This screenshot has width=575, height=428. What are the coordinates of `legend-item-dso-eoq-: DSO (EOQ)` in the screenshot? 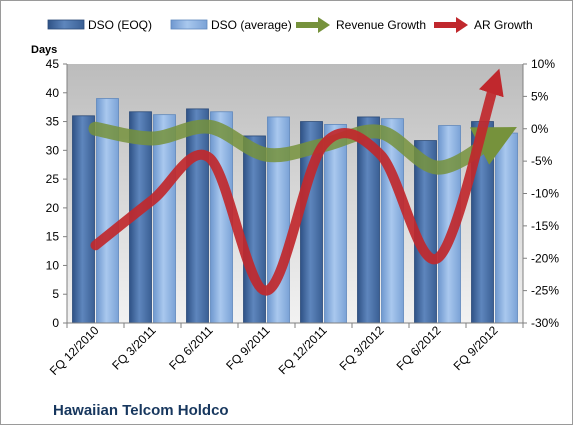 It's located at (99, 25).